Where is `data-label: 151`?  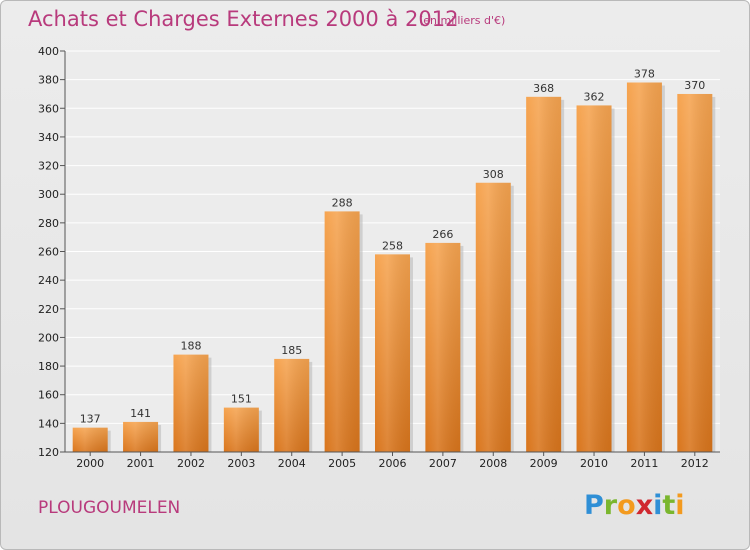
data-label: 151 is located at coordinates (241, 399).